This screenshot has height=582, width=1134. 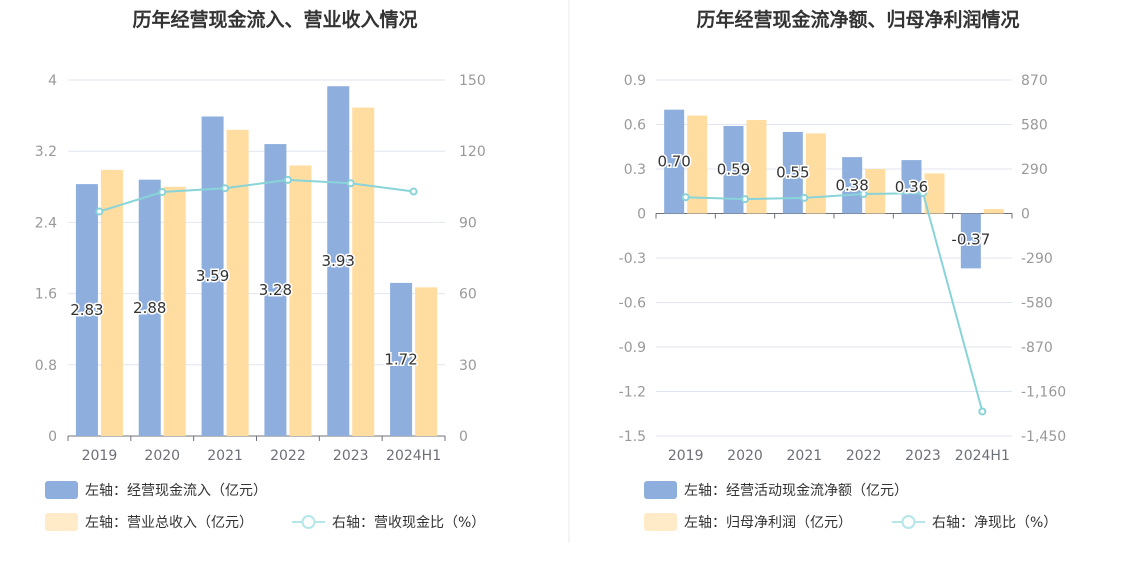 I want to click on y-right-tick-label: -1,160, so click(x=1043, y=393).